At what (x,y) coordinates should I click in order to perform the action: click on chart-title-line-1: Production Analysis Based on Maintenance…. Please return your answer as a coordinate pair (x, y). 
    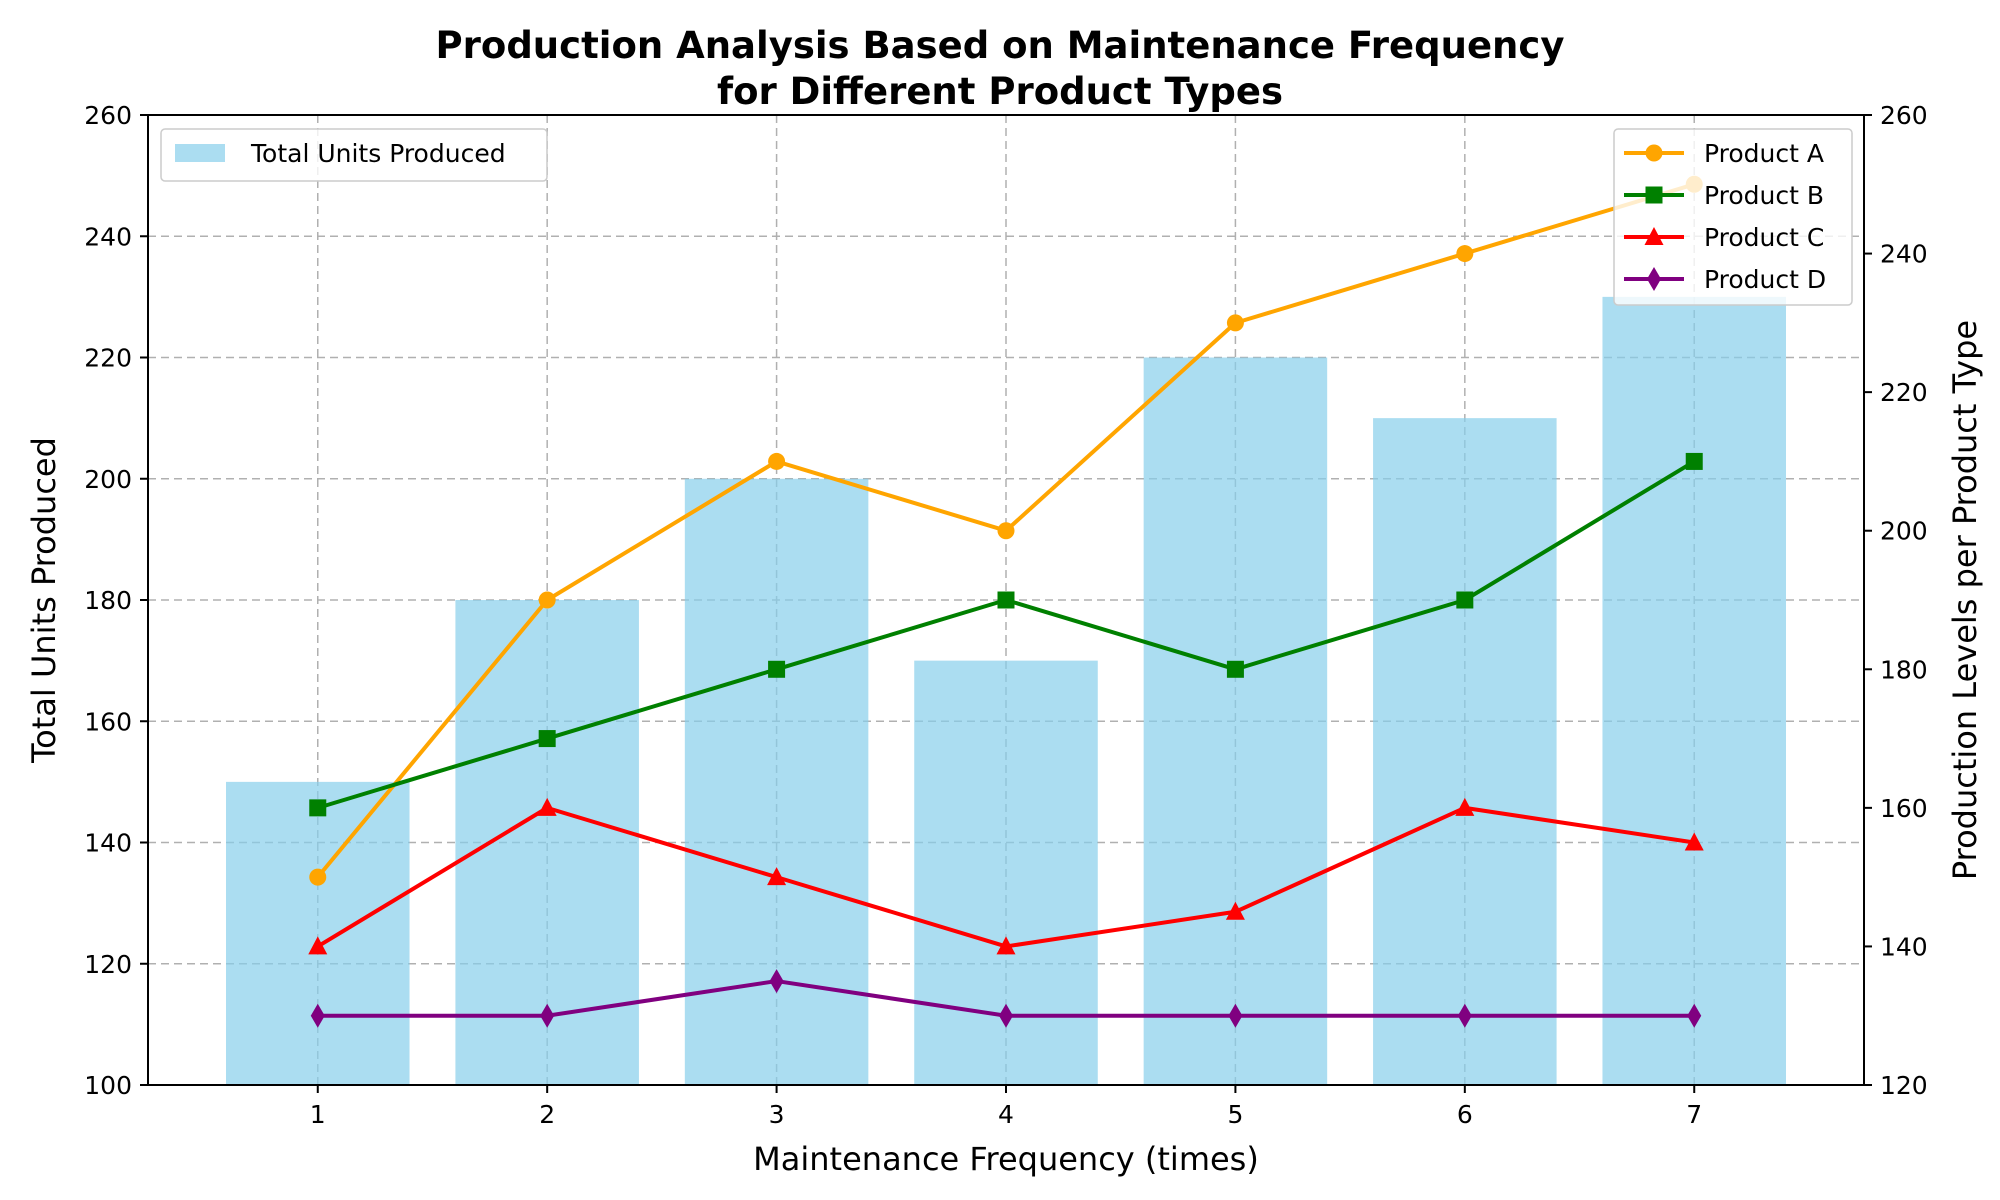
    Looking at the image, I should click on (1000, 45).